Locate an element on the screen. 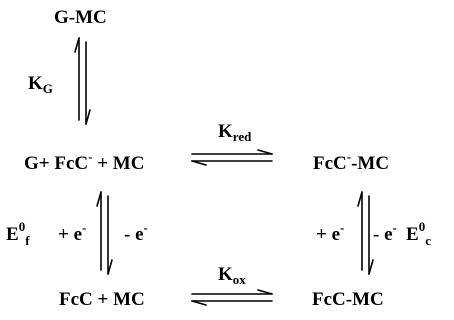 Image resolution: width=454 pixels, height=320 pixels. right-loss-charge: - is located at coordinates (394, 227).